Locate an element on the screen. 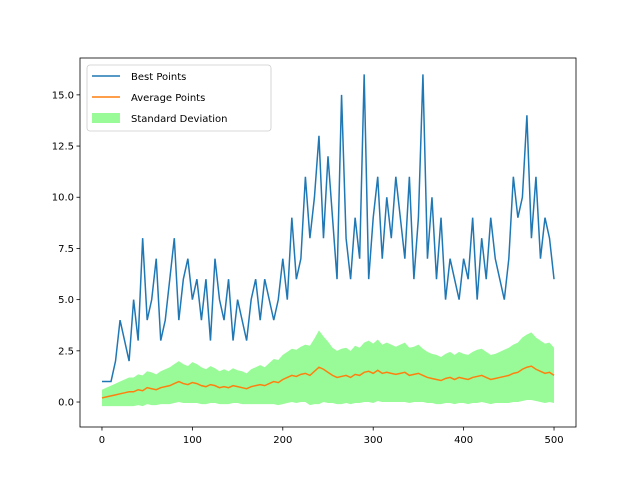 This screenshot has width=640, height=484. y-tick-label: 2.5 is located at coordinates (66, 351).